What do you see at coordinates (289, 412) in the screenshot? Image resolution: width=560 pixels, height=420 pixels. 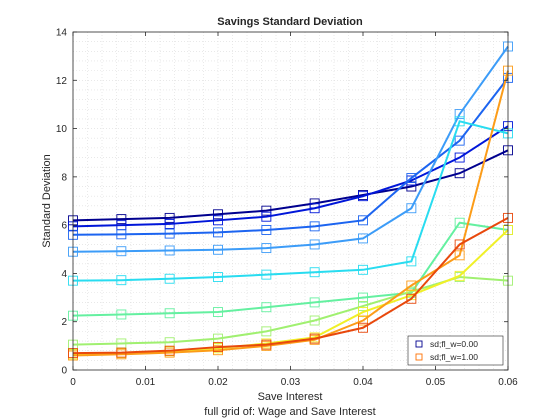 I see `caption: full grid of: Wage and Save Interest` at bounding box center [289, 412].